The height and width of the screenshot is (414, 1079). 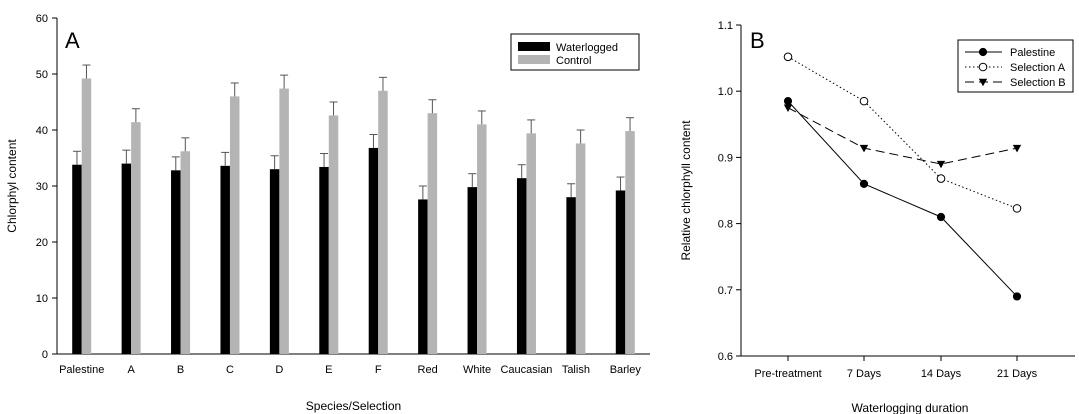 What do you see at coordinates (180, 370) in the screenshot?
I see `panel-a-x-tick-label: B` at bounding box center [180, 370].